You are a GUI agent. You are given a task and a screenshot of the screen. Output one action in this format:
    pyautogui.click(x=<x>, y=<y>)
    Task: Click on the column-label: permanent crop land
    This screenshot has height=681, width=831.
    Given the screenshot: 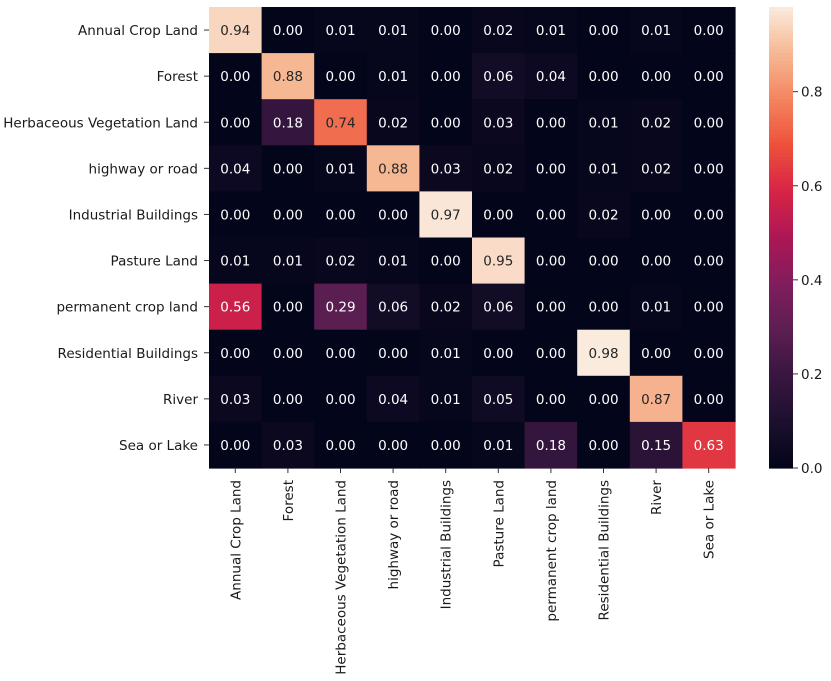 What is the action you would take?
    pyautogui.click(x=552, y=551)
    